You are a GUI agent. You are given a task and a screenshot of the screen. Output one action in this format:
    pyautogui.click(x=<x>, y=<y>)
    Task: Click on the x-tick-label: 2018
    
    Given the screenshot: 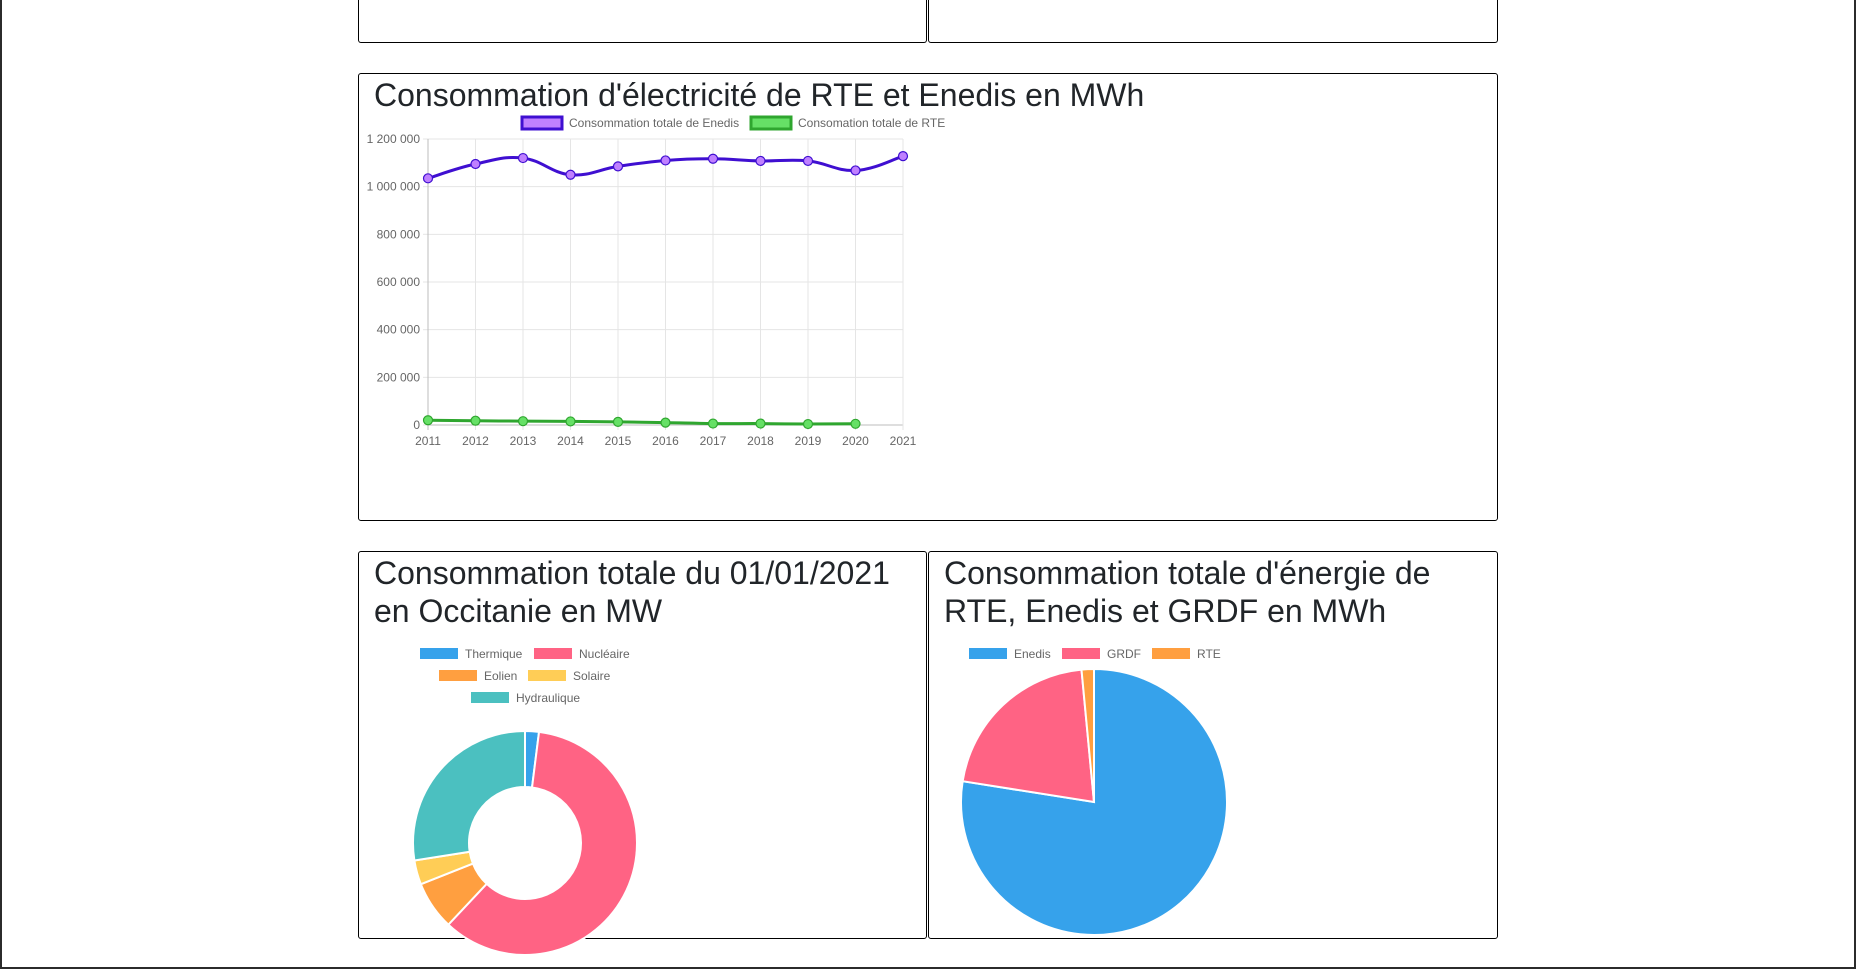 What is the action you would take?
    pyautogui.click(x=760, y=441)
    